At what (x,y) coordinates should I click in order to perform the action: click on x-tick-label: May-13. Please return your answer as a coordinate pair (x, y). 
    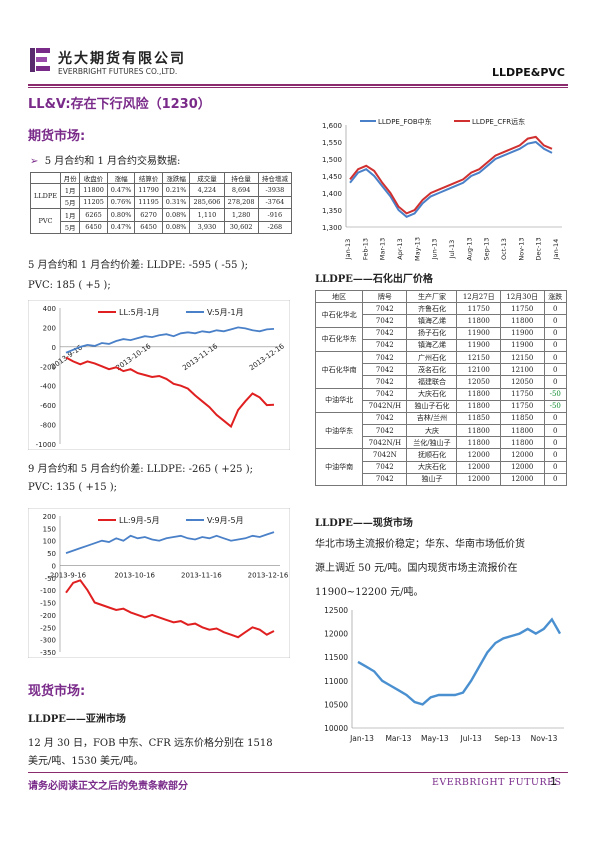
    Looking at the image, I should click on (435, 738).